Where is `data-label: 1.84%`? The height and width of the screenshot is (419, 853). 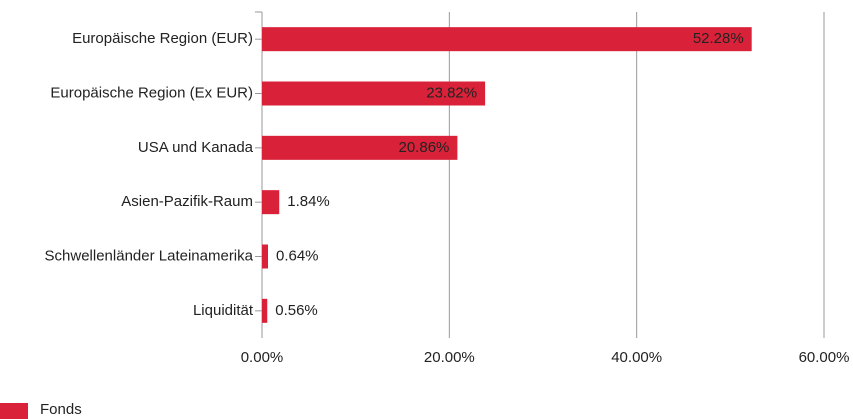 data-label: 1.84% is located at coordinates (308, 201).